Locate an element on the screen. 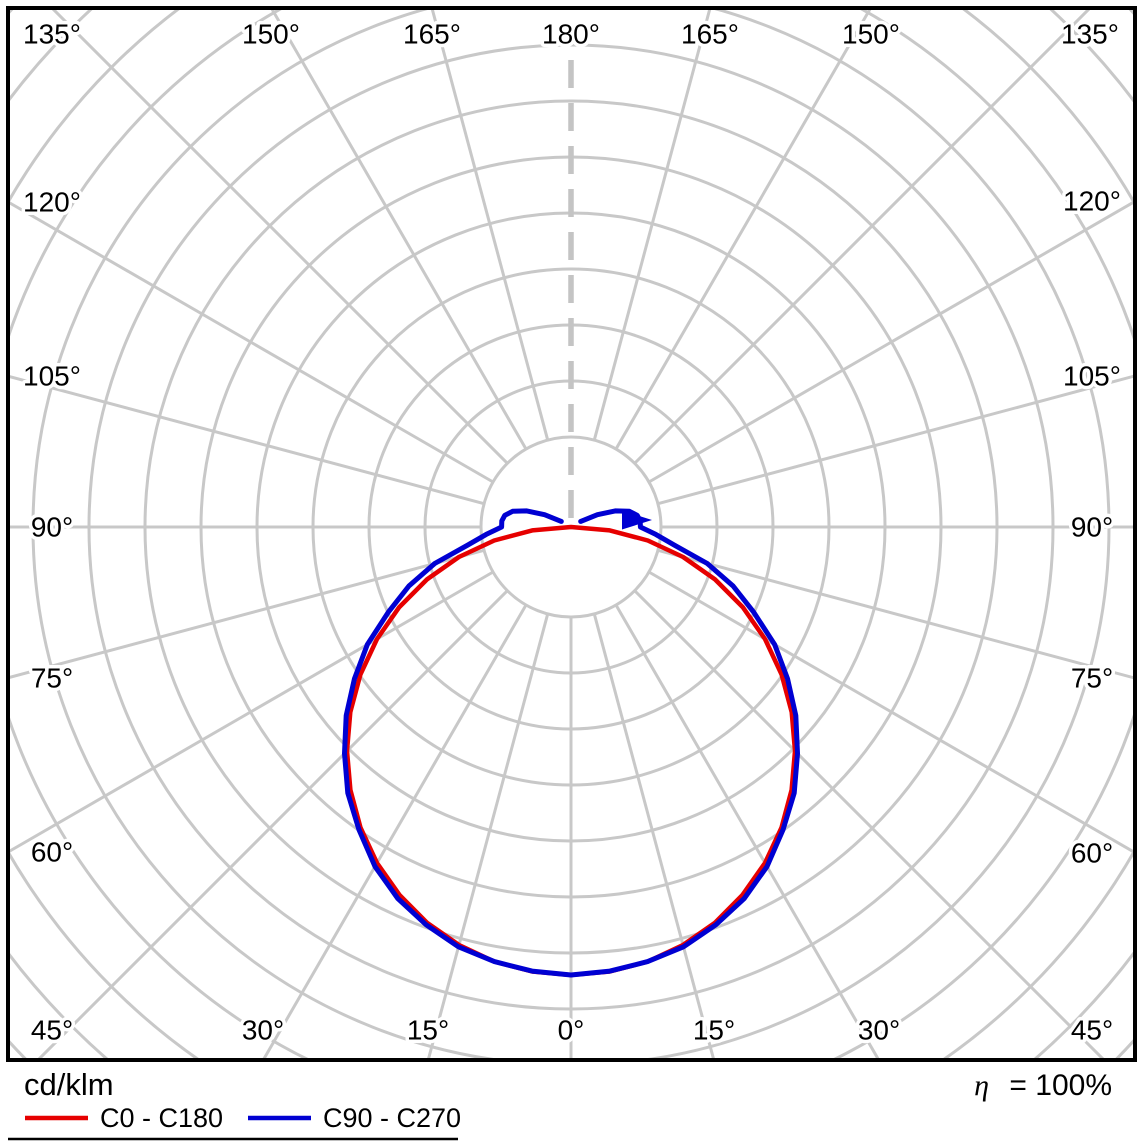 This screenshot has height=1143, width=1143. efficiency-value: = 100% is located at coordinates (1060, 1085).